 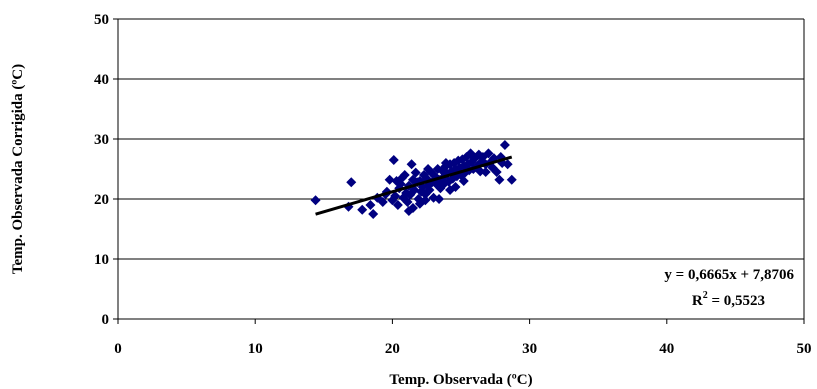 I want to click on y-tick-label-10: 10, so click(x=101, y=260).